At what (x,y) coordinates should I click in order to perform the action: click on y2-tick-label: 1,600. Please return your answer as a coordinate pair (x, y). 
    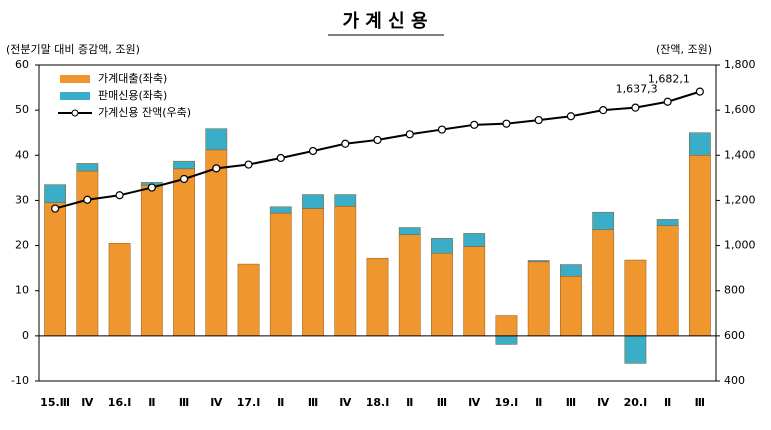
    Looking at the image, I should click on (740, 109).